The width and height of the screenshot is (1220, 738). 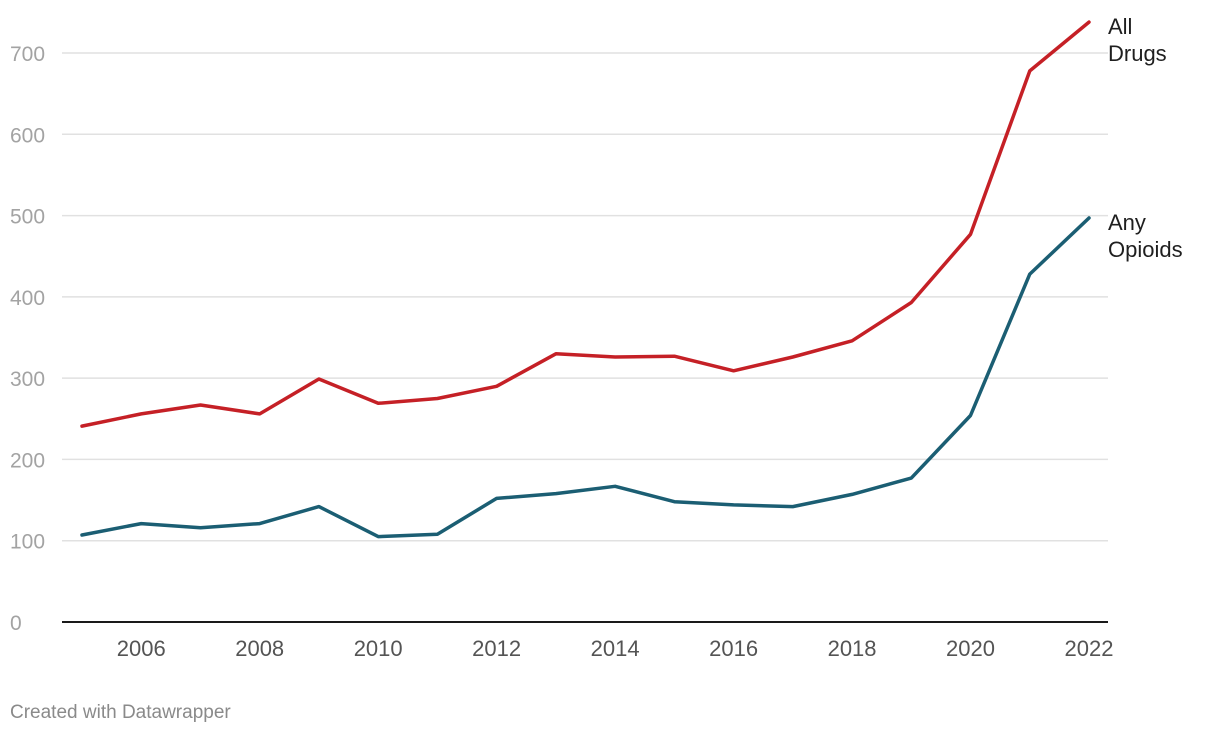 What do you see at coordinates (27, 135) in the screenshot?
I see `y-tick-label: 600` at bounding box center [27, 135].